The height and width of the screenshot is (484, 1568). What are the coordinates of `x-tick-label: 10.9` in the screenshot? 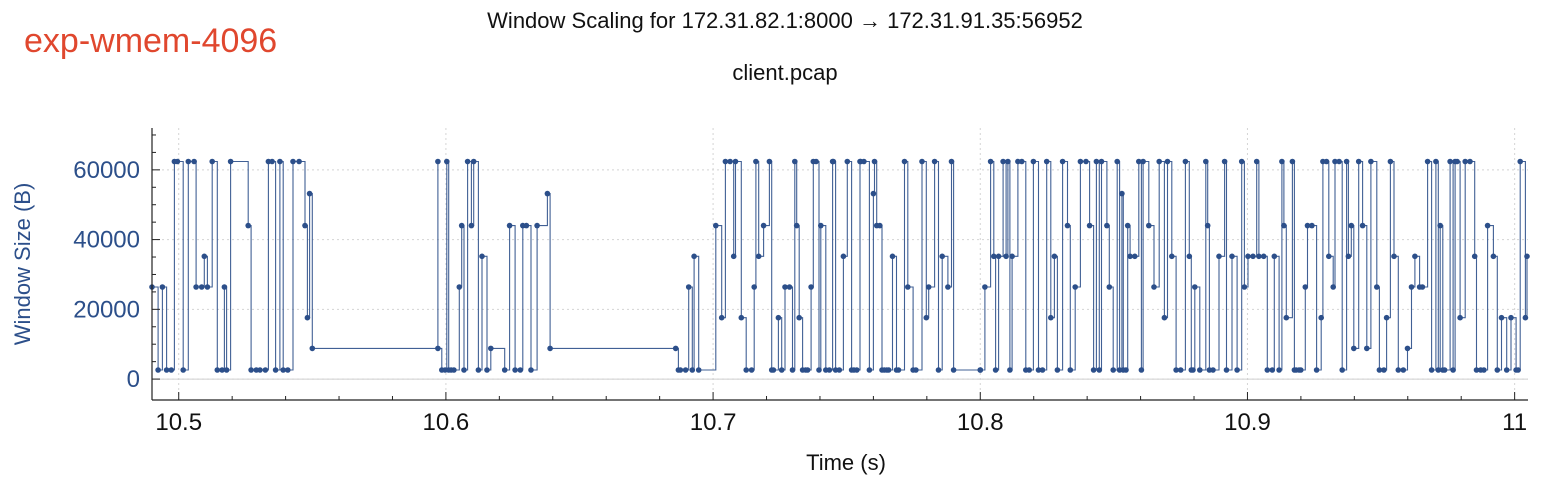 It's located at (1247, 422).